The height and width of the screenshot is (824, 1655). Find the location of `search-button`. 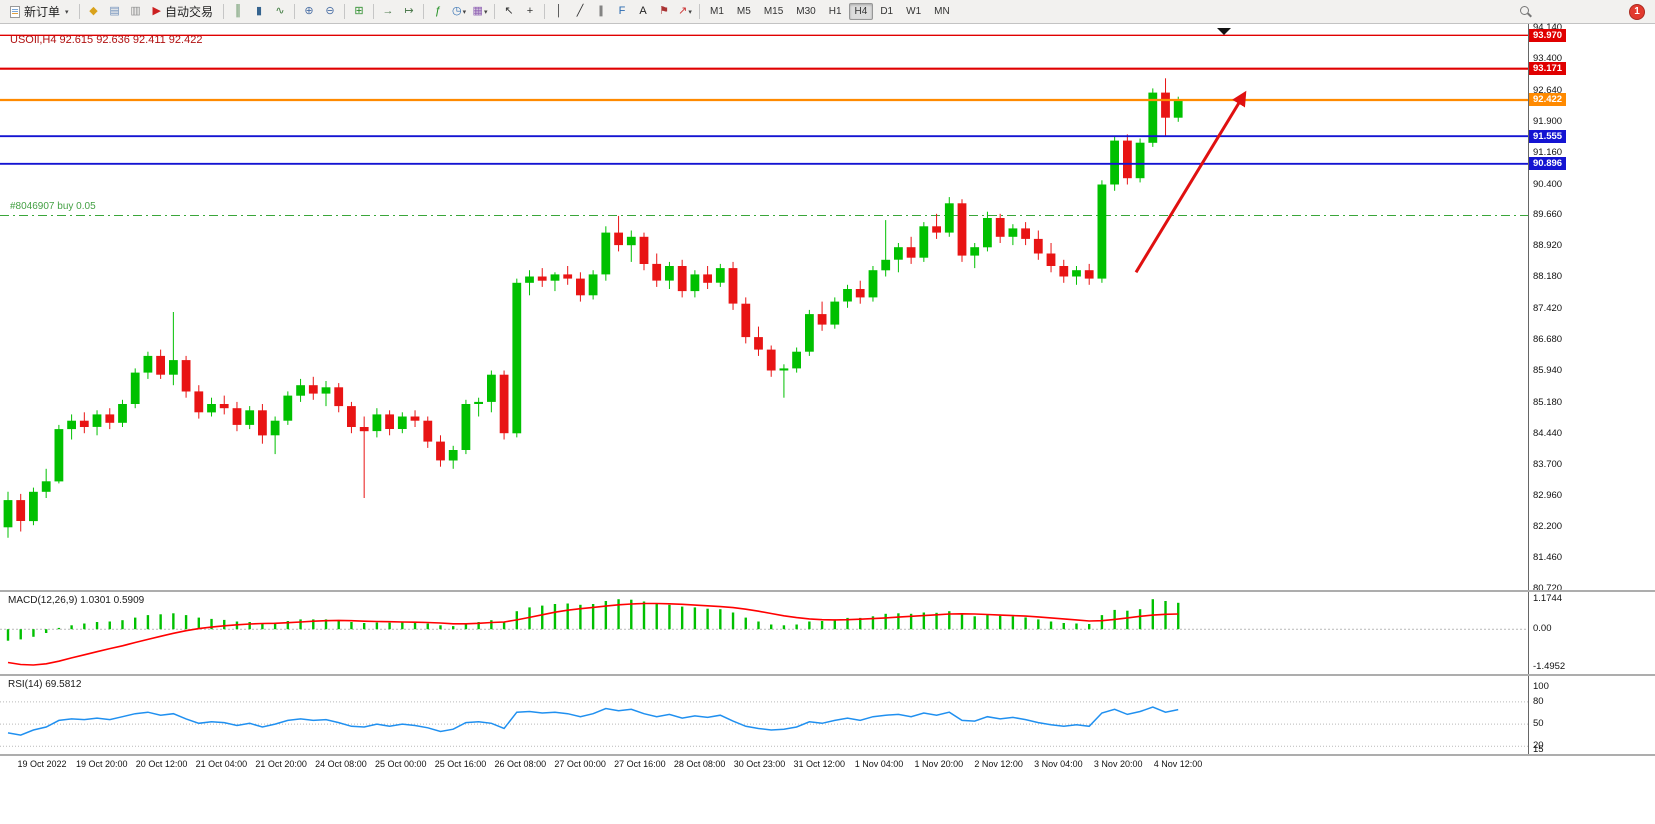

search-button is located at coordinates (1525, 12).